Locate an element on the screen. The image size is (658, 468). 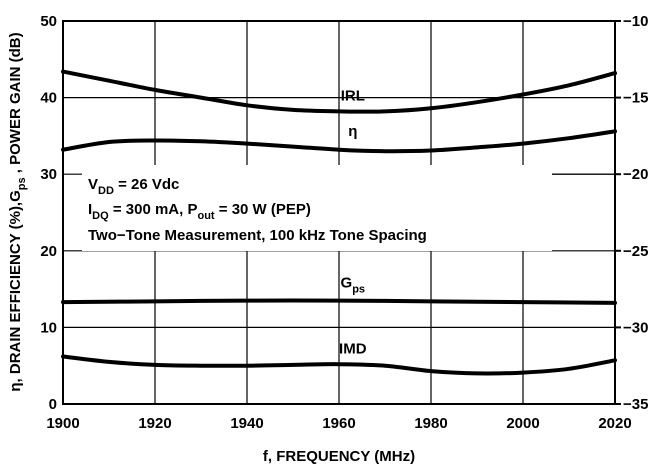
y-left-tick-label: 30 is located at coordinates (48, 174).